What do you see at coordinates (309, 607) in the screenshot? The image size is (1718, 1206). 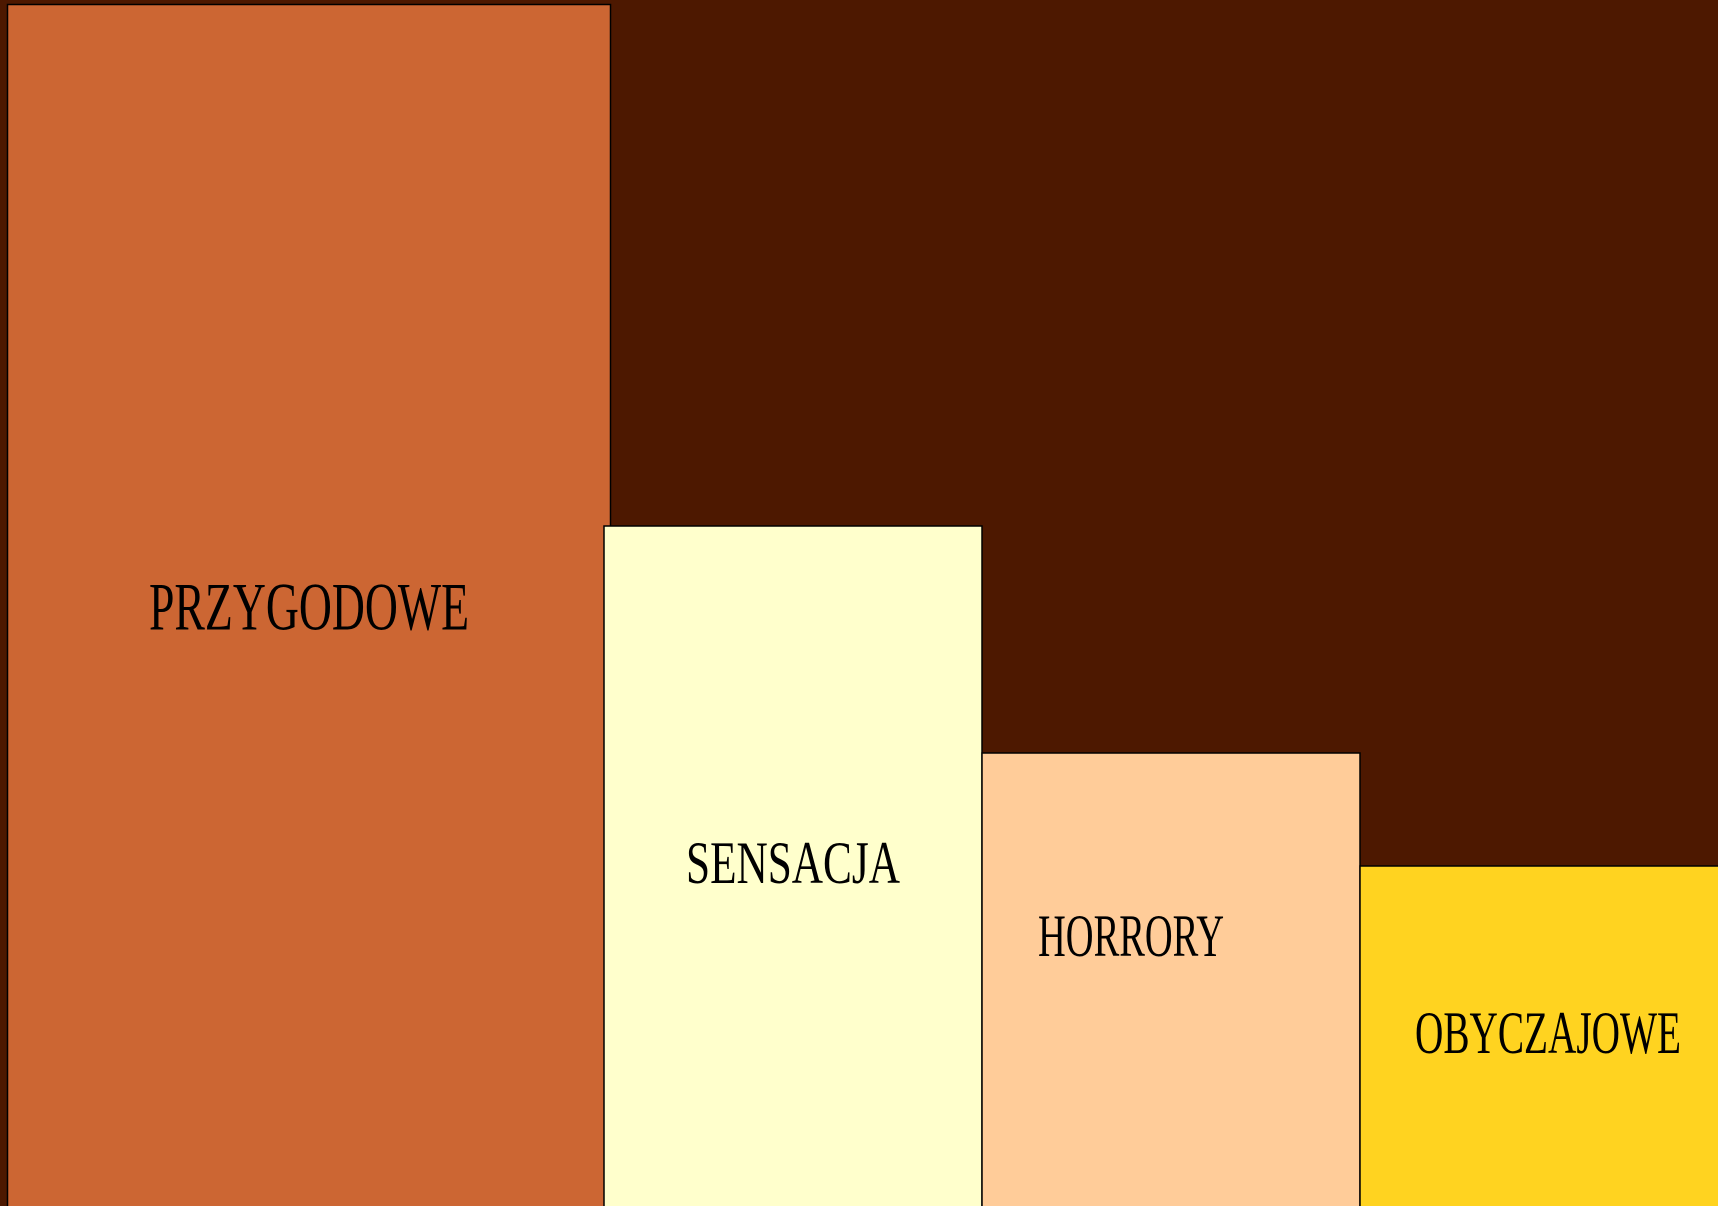 I see `block-label: PRZYGODOWE` at bounding box center [309, 607].